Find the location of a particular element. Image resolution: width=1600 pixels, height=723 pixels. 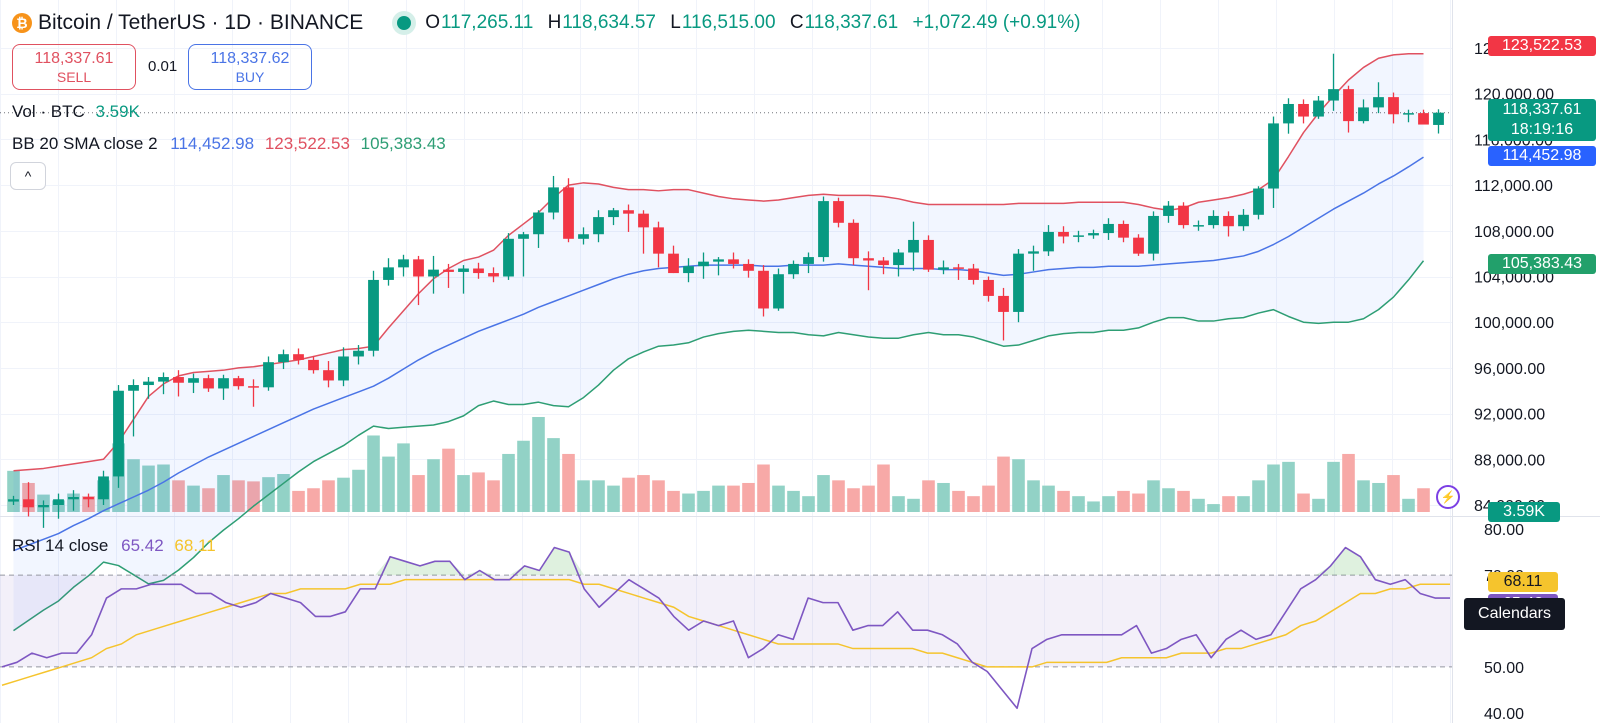

volume-label: Vol · BTC is located at coordinates (48, 111).